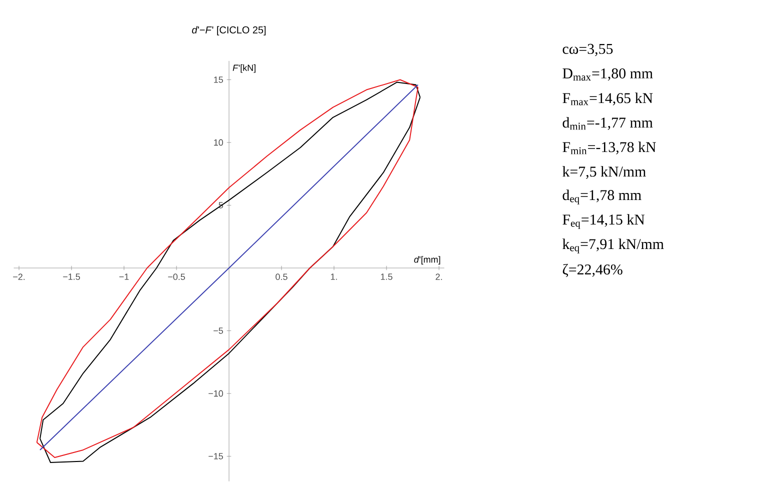 This screenshot has height=483, width=762. I want to click on x-axis-title: d'[mm], so click(427, 260).